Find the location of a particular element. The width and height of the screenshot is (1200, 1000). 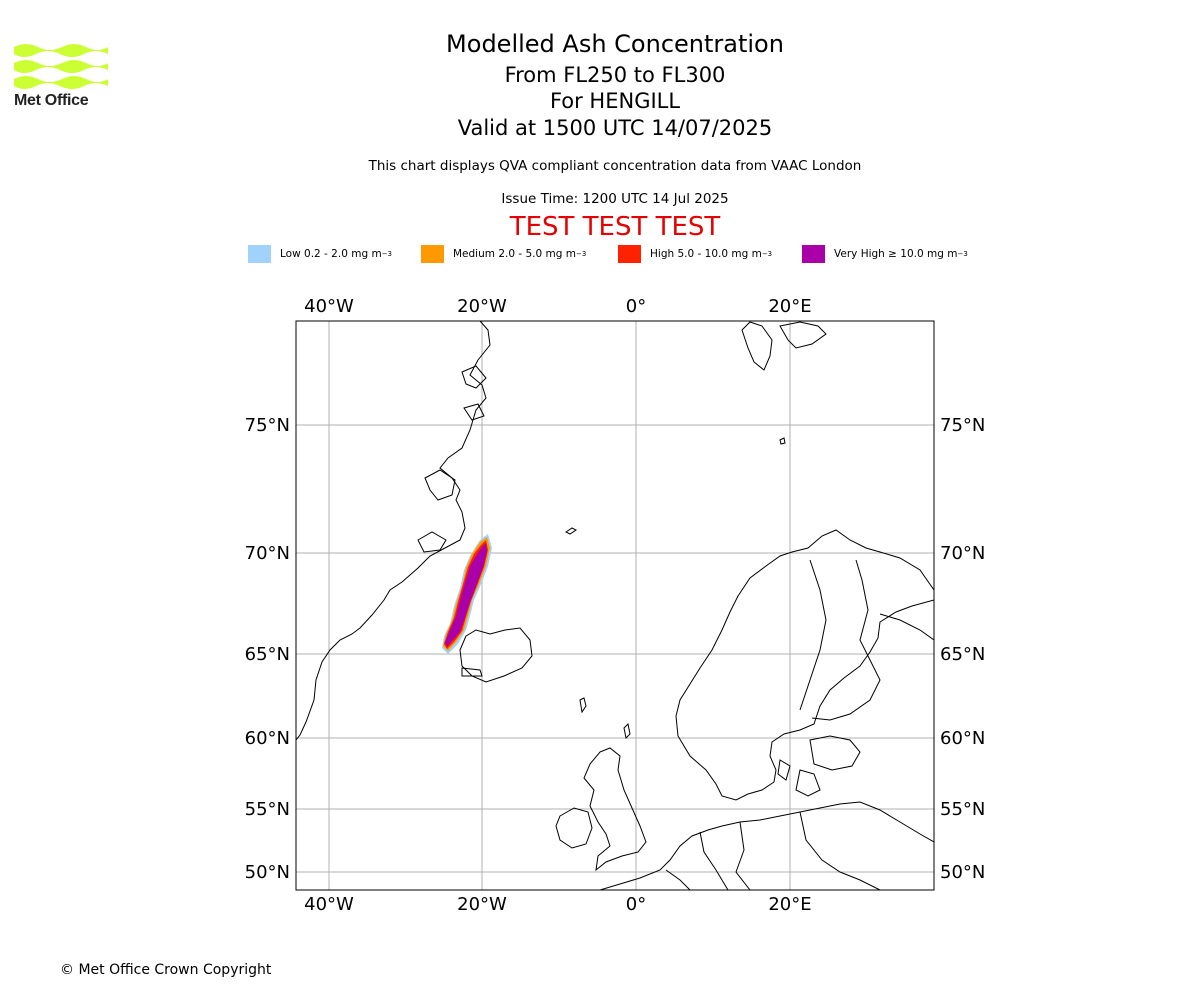

valid-time: Valid at 1500 UTC 14/07/2025 is located at coordinates (615, 128).